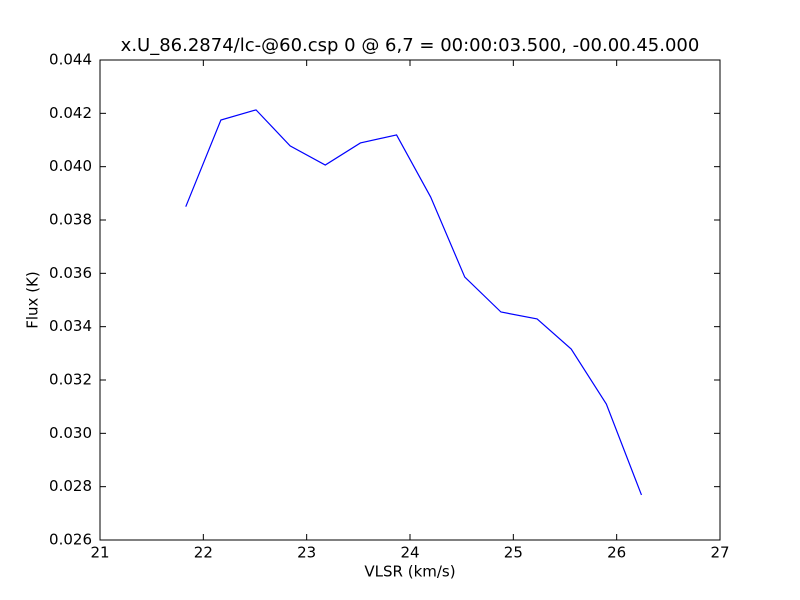 This screenshot has height=600, width=800. Describe the element at coordinates (70, 486) in the screenshot. I see `y-tick-label: 0.028` at that location.